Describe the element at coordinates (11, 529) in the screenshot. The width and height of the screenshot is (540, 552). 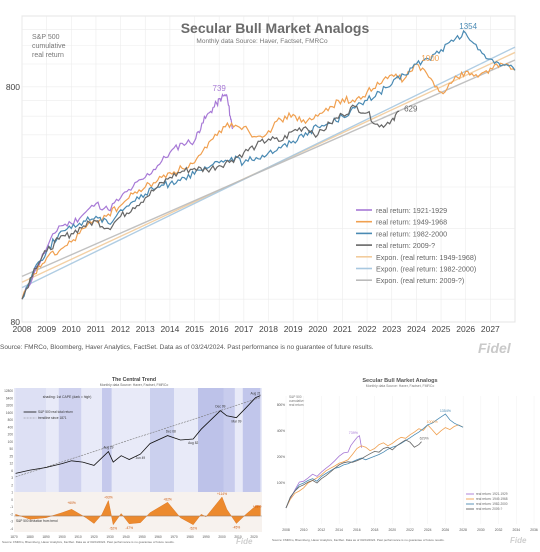
I see `y-tick-label: -4` at that location.